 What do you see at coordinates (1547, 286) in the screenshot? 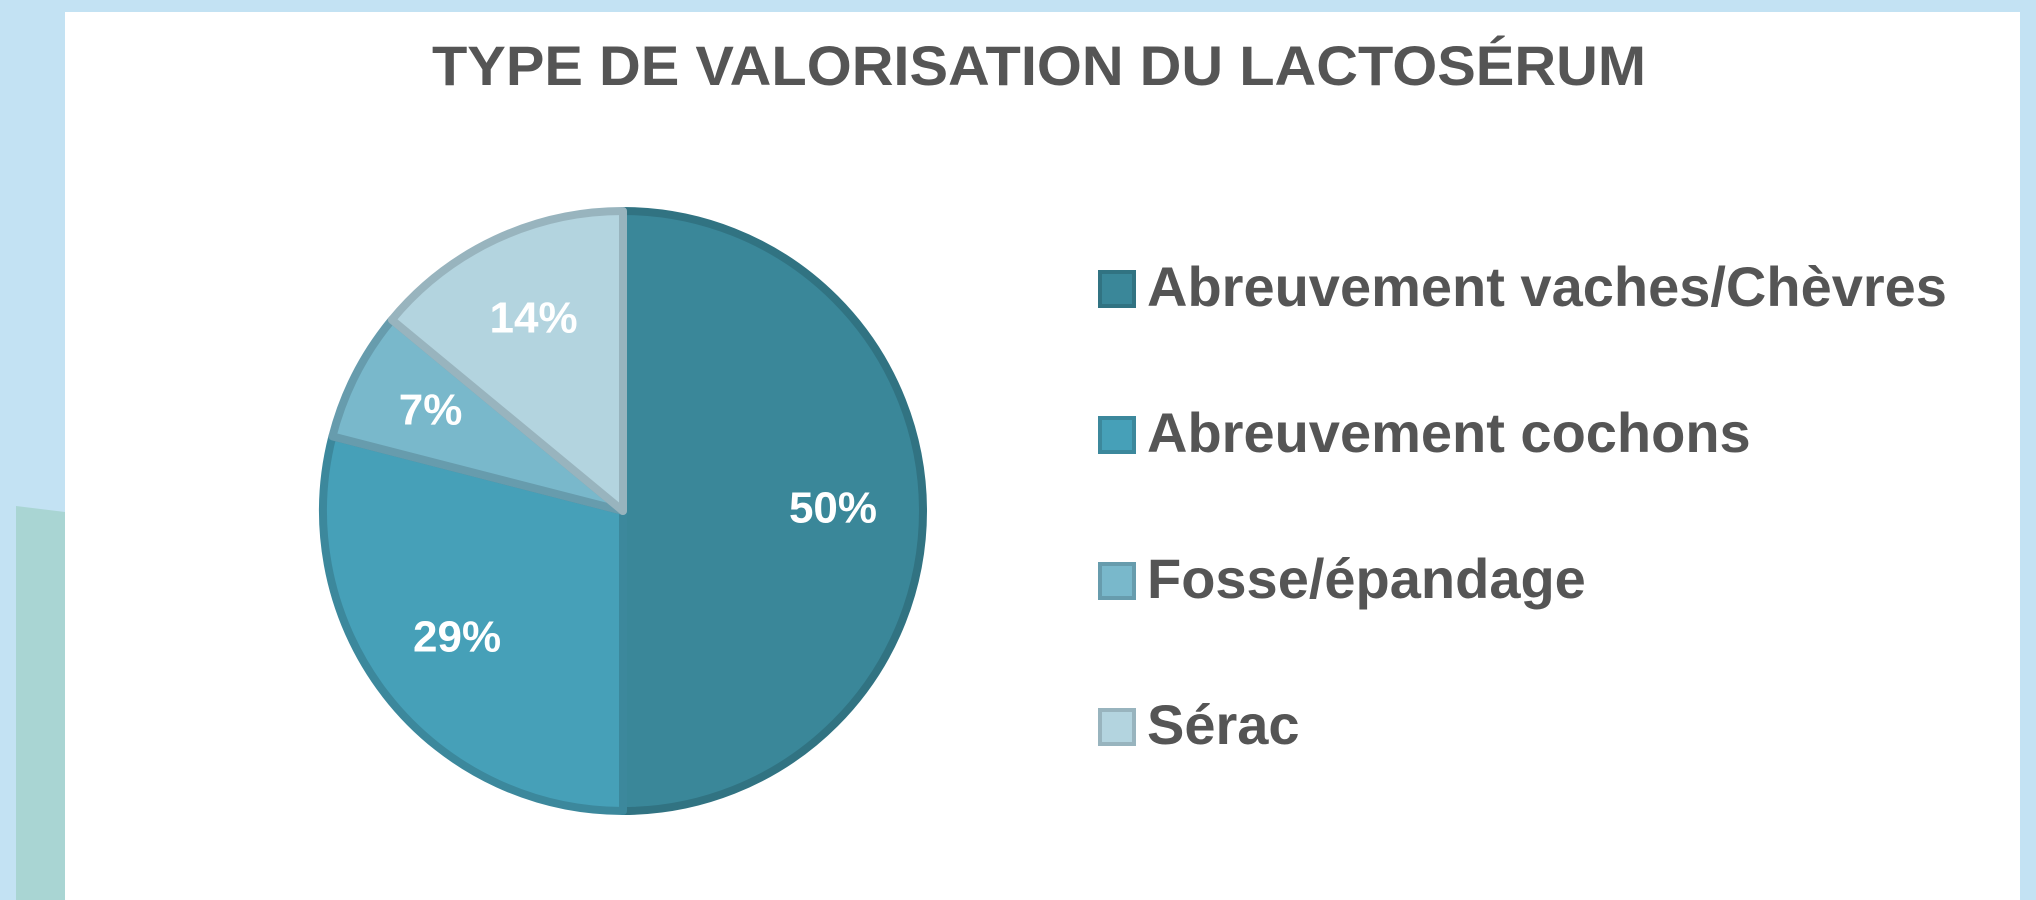
I see `legend-label: Abreuvement vaches/Chèvres` at bounding box center [1547, 286].